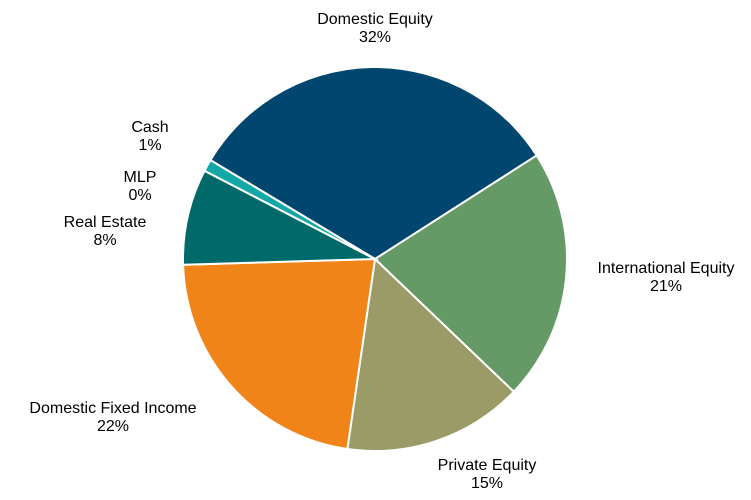 Image resolution: width=751 pixels, height=500 pixels. What do you see at coordinates (487, 465) in the screenshot?
I see `slice-label: Private Equity` at bounding box center [487, 465].